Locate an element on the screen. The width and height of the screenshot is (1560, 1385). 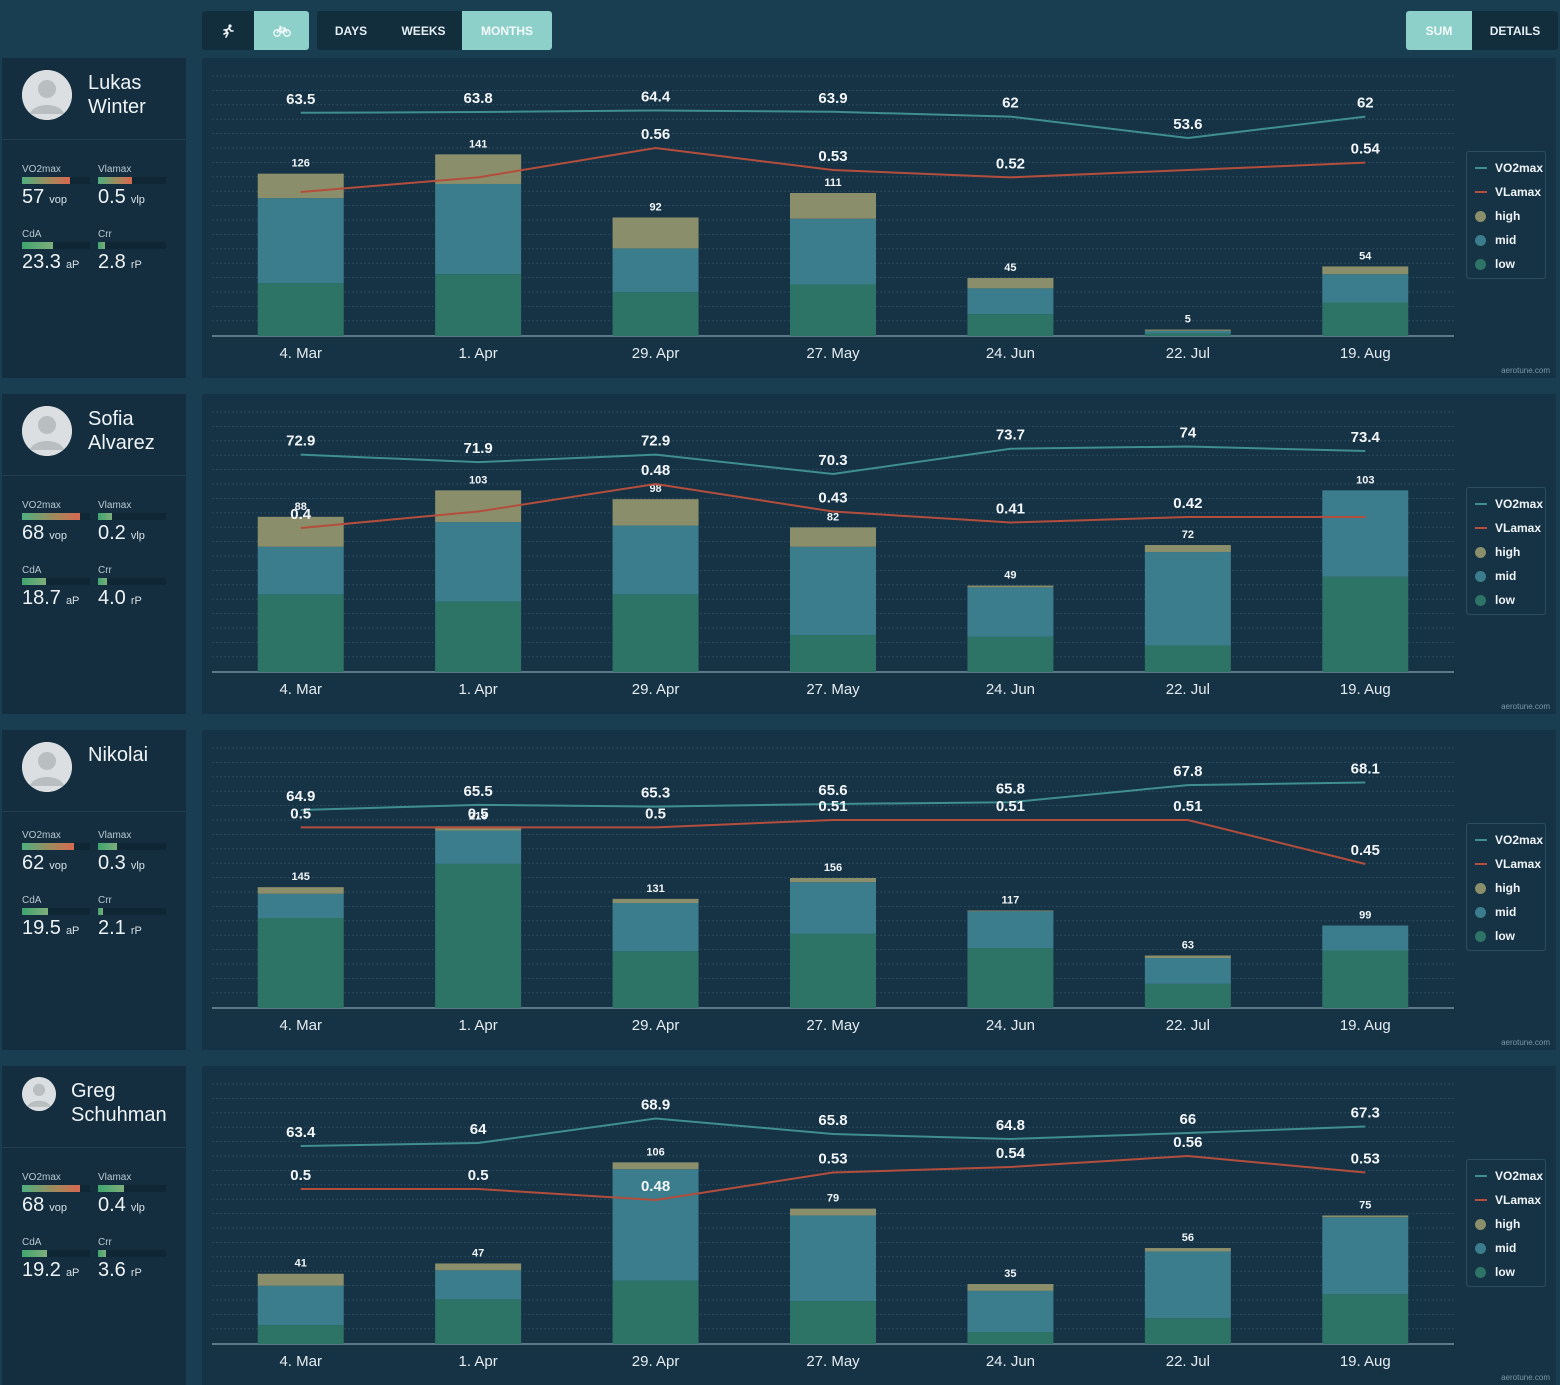
vo2max-value-label: 74 is located at coordinates (1188, 433).